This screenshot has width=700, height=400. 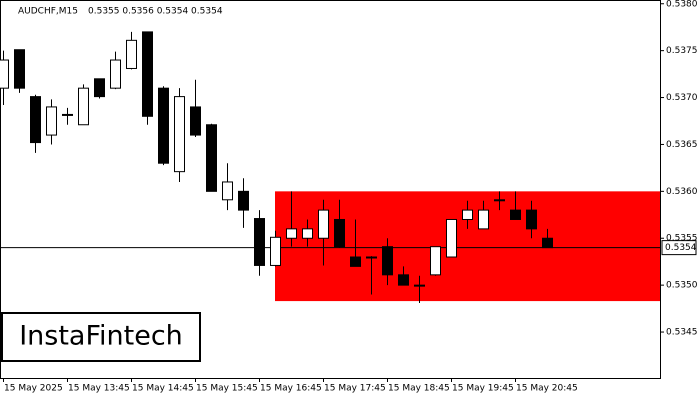 I want to click on x-tick-label: 15 May 20:45, so click(x=547, y=389).